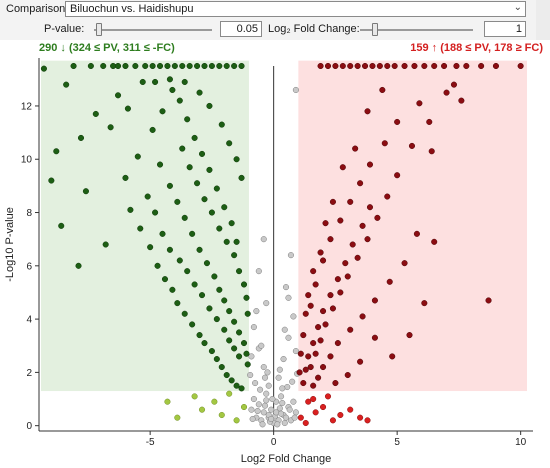 Image resolution: width=550 pixels, height=468 pixels. What do you see at coordinates (476, 48) in the screenshot?
I see `up-regulated-summary: 159 ↑ (188 ≤ PV, 178 ≥ FC)` at bounding box center [476, 48].